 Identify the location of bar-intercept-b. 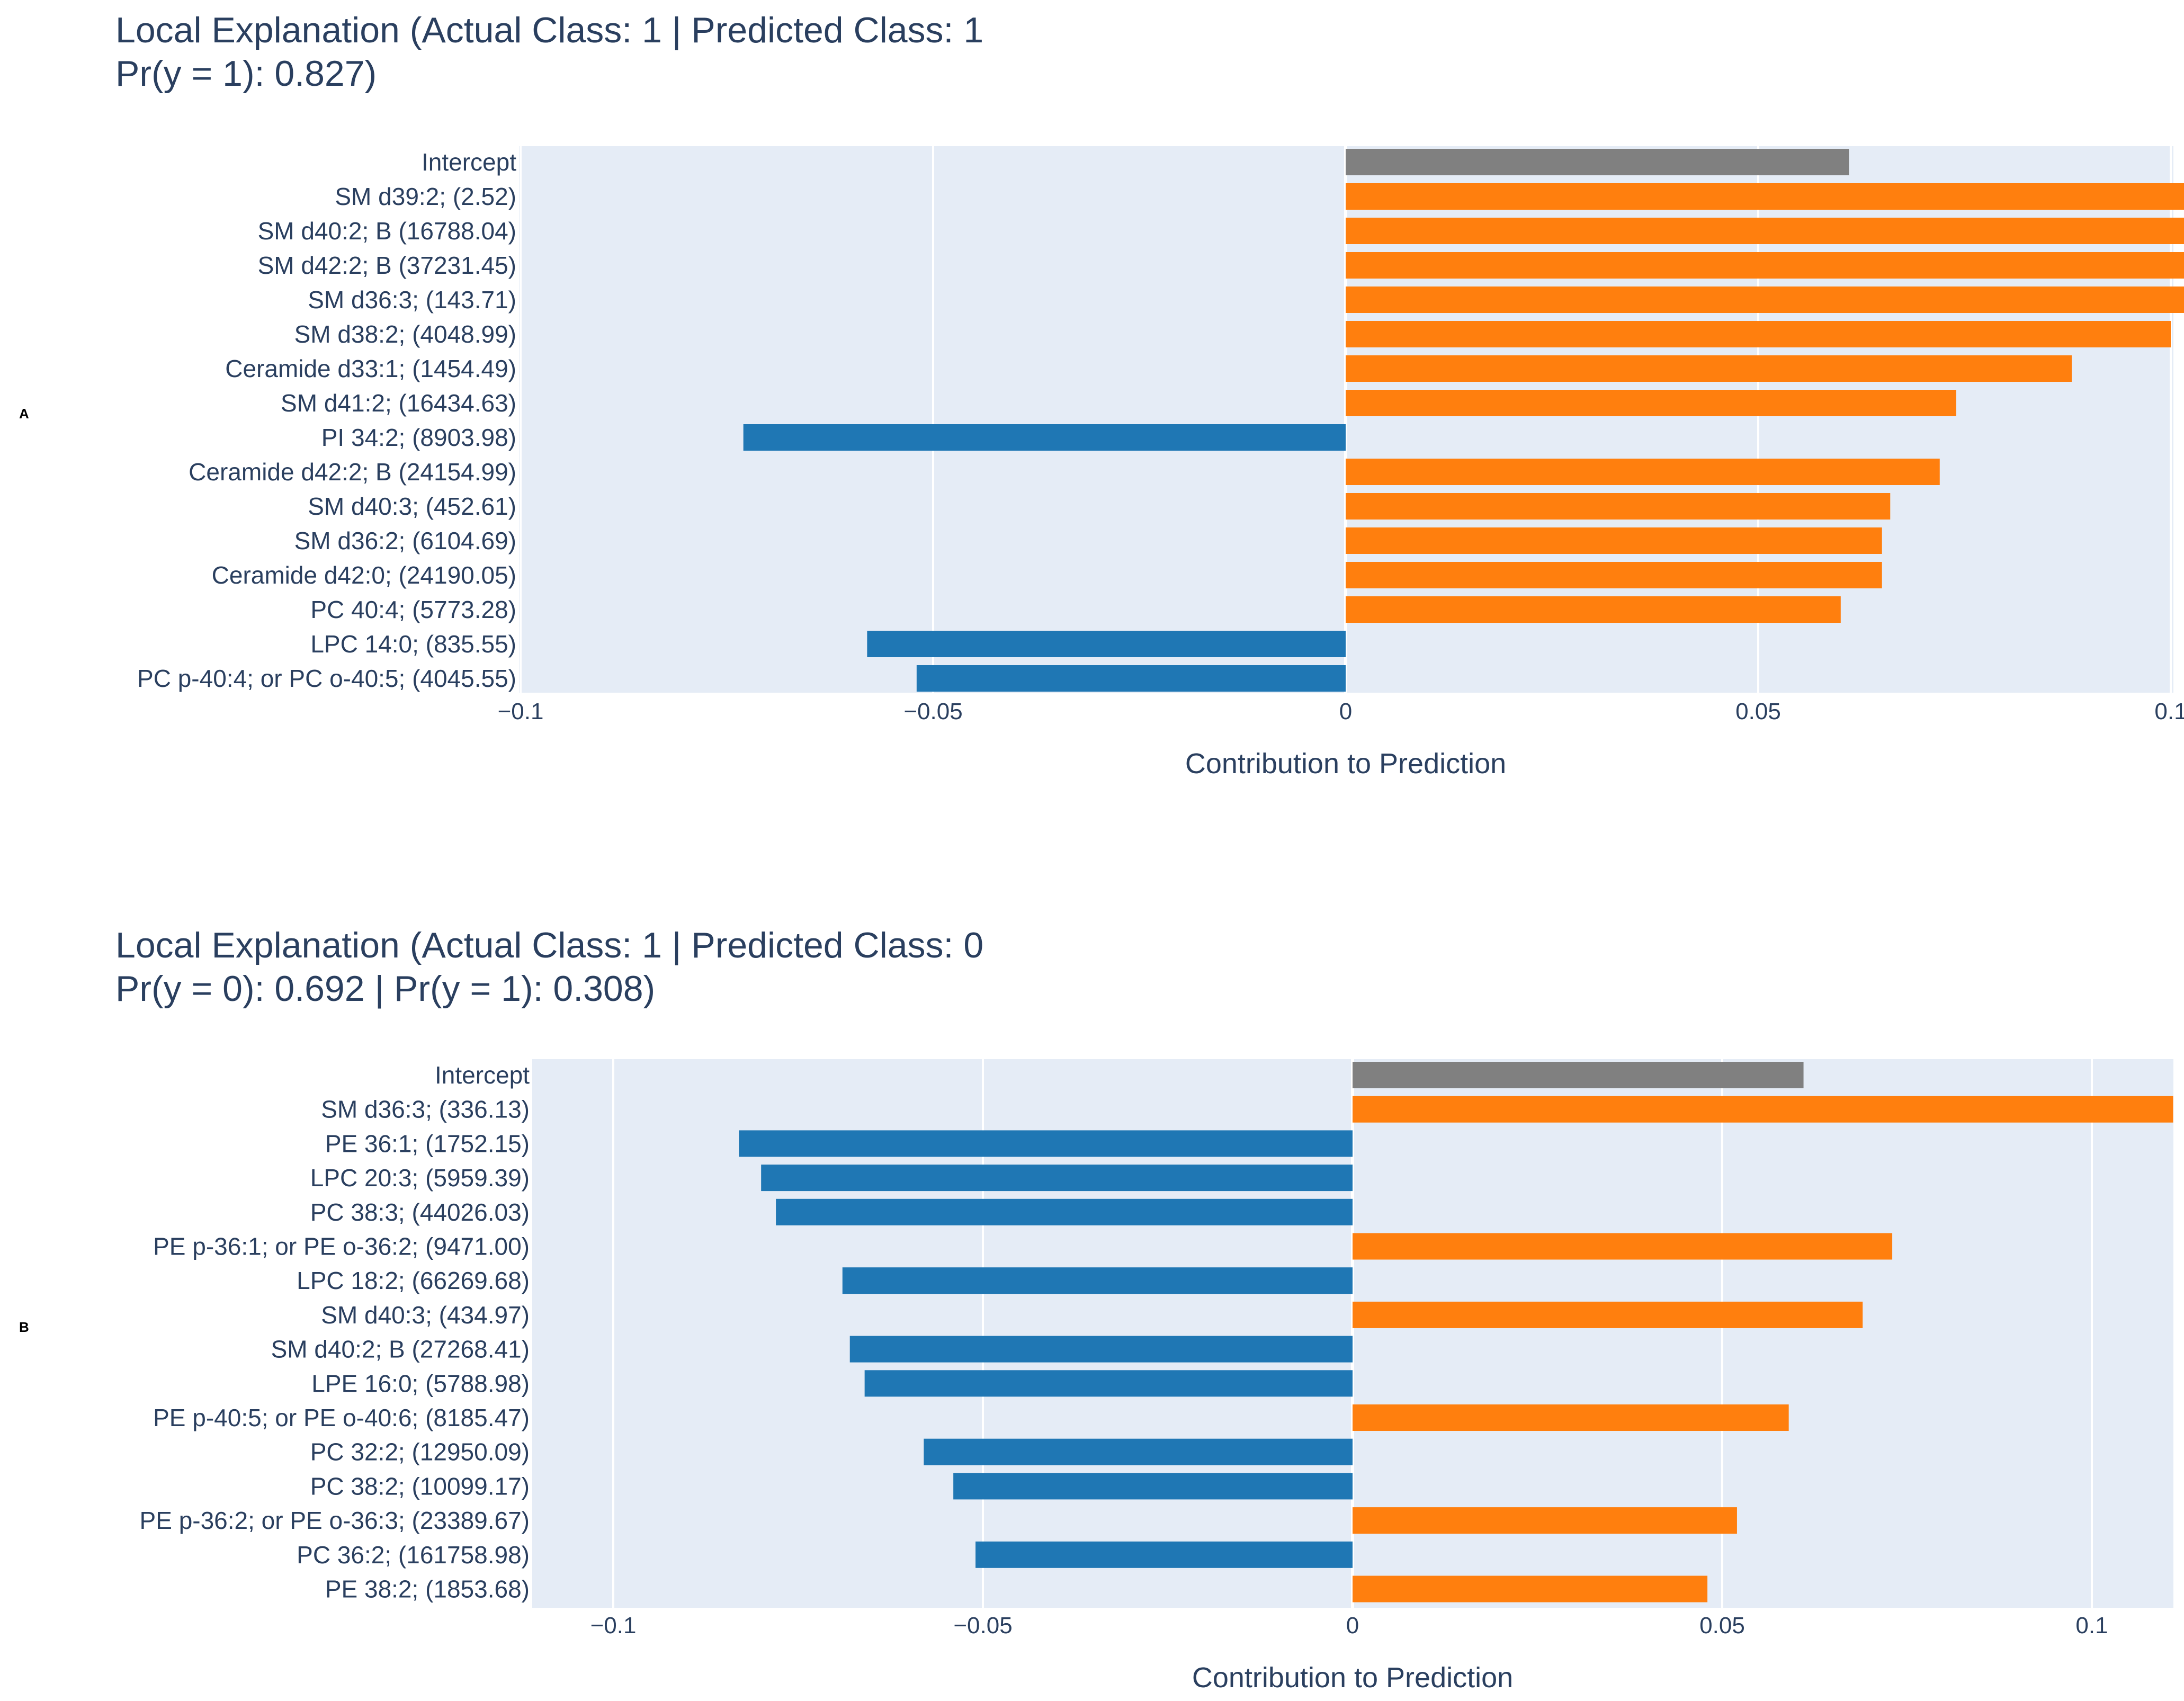
(1578, 1075).